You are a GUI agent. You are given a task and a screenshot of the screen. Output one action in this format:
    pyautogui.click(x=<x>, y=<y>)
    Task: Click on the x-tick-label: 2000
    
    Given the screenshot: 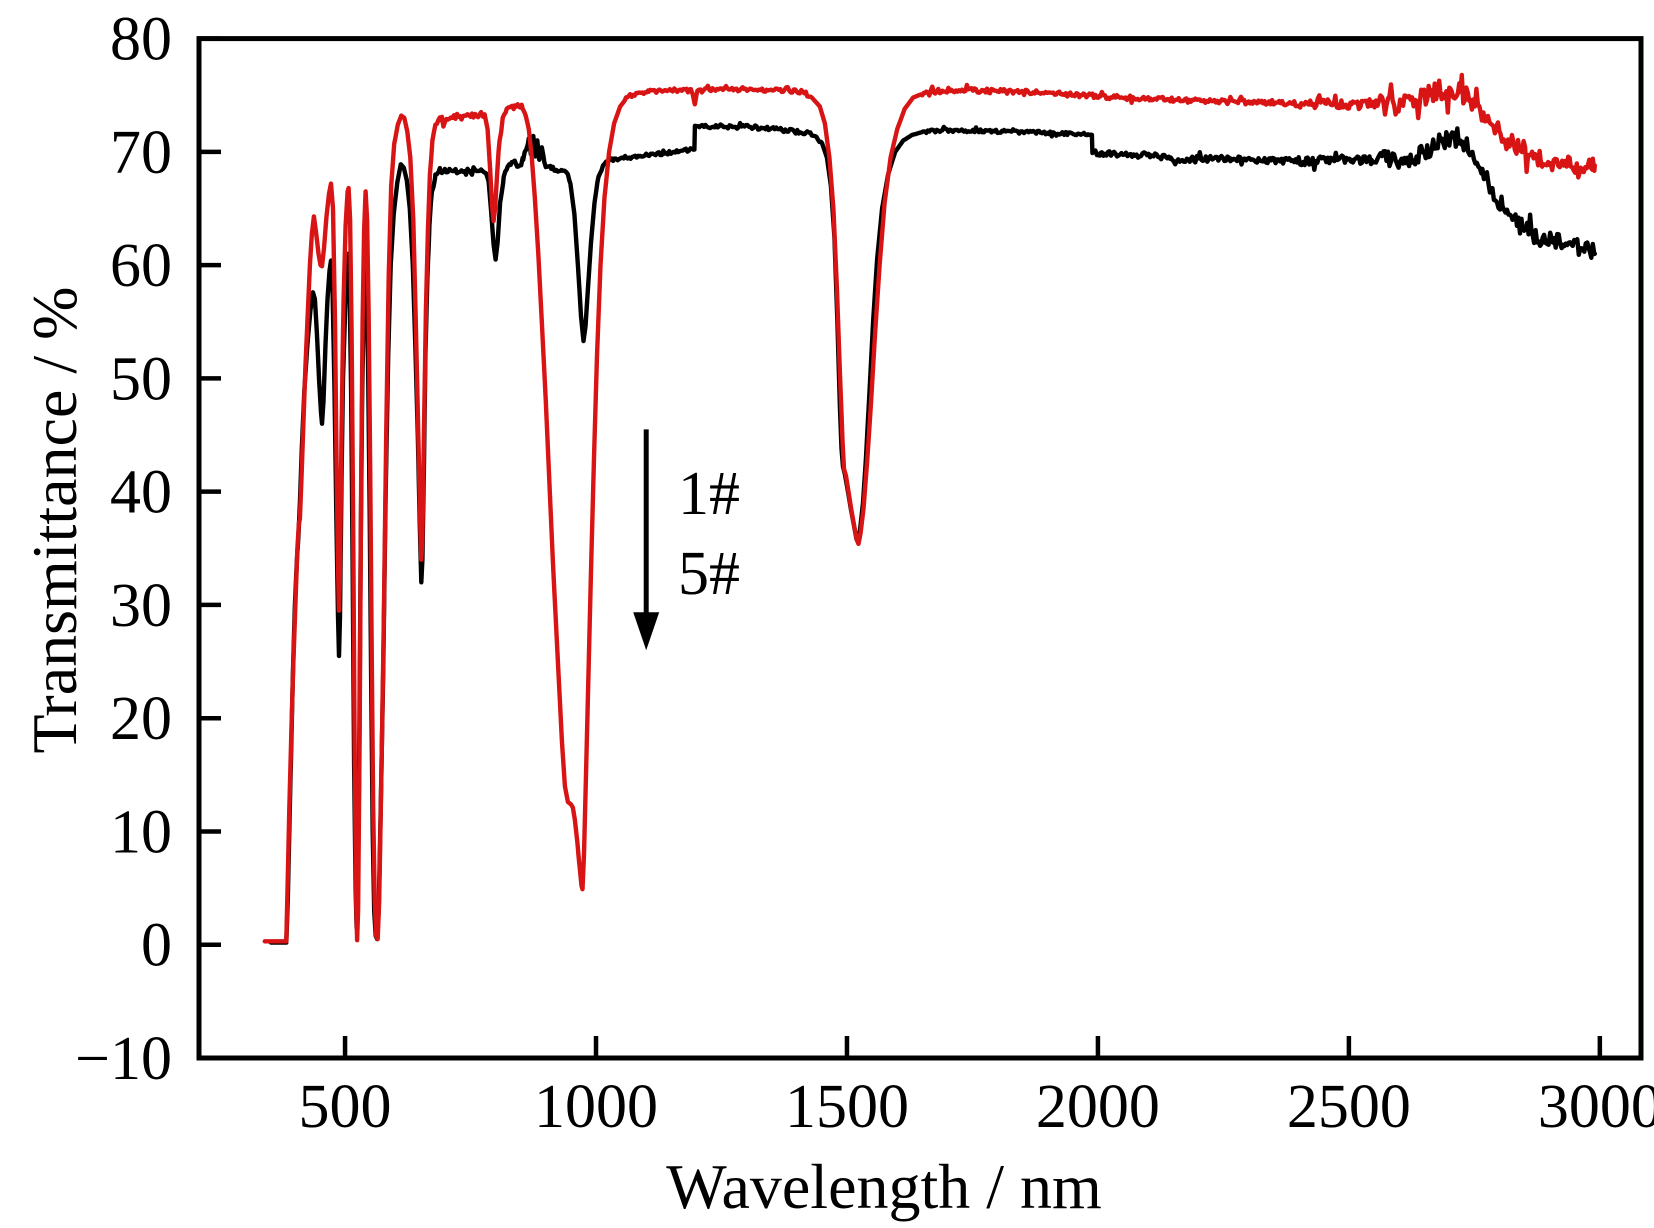 What is the action you would take?
    pyautogui.click(x=1098, y=1107)
    